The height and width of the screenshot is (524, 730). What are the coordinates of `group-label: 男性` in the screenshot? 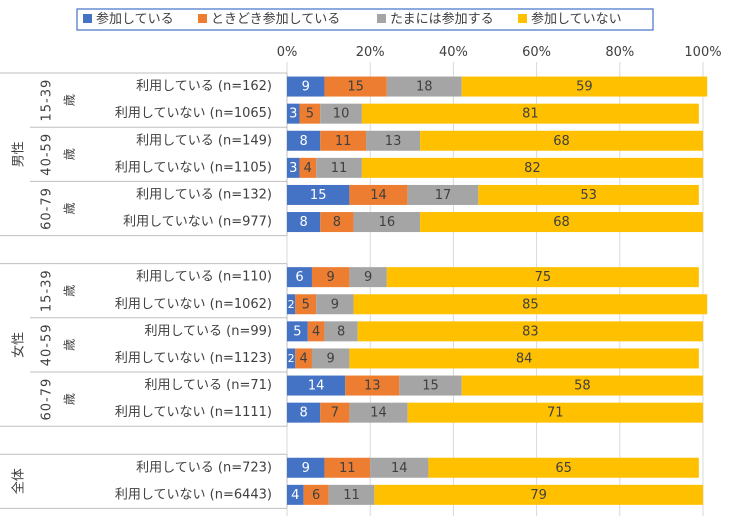 It's located at (19, 154).